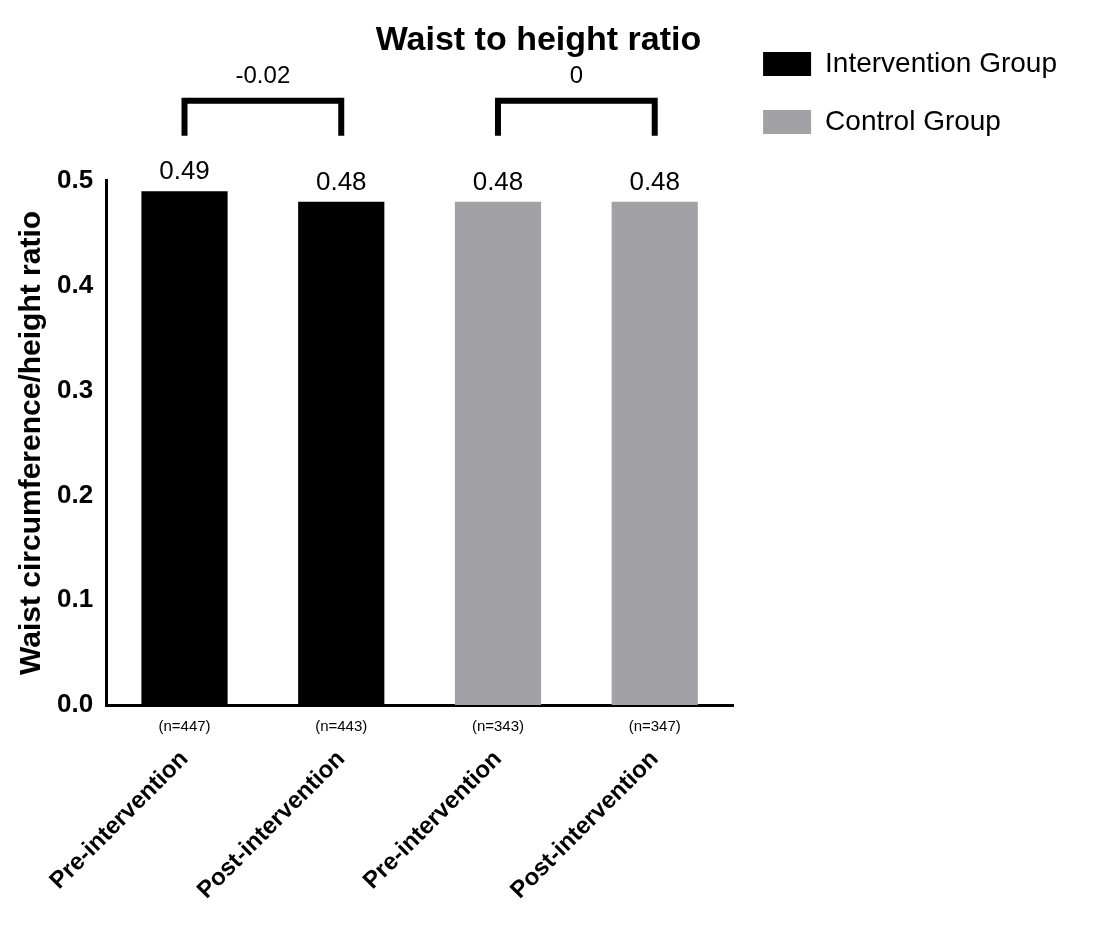  What do you see at coordinates (75, 703) in the screenshot?
I see `y-tick-label: 0.0` at bounding box center [75, 703].